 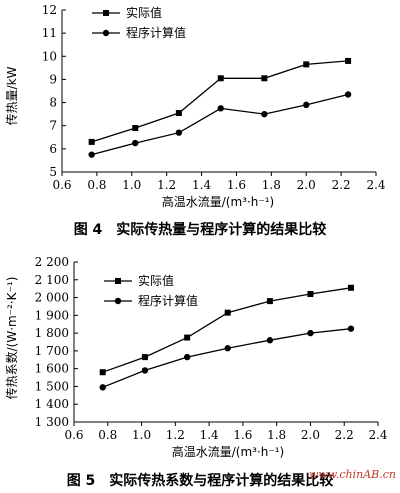 What do you see at coordinates (344, 435) in the screenshot?
I see `chart2-x-tick-label: 2.2` at bounding box center [344, 435].